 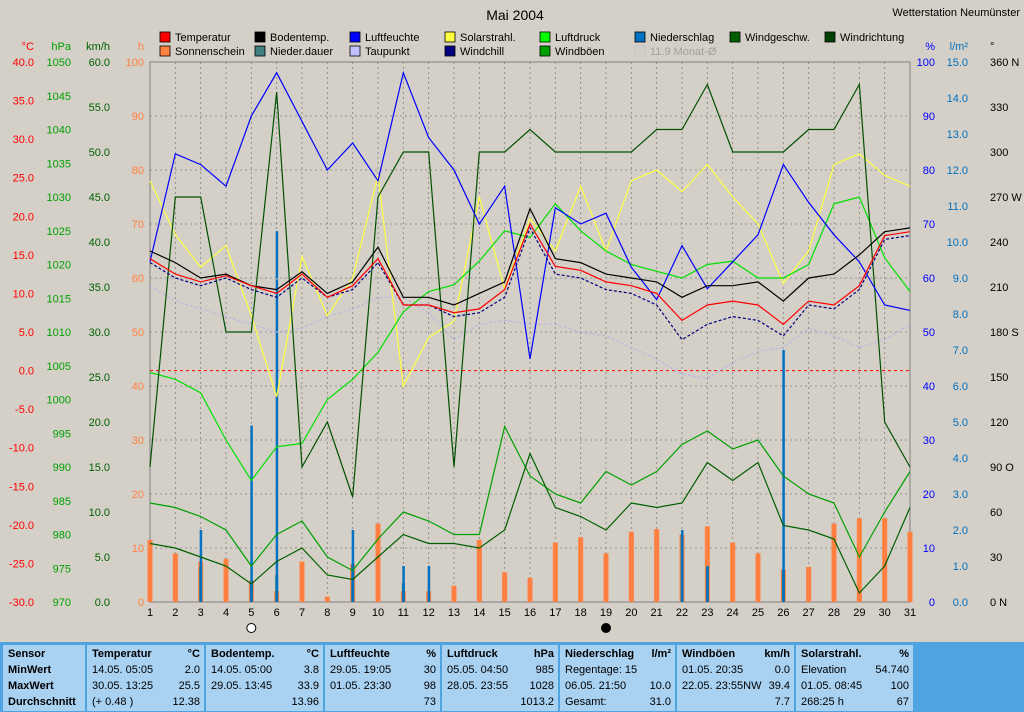 I want to click on axis-tick-wind: 15.0, so click(x=99, y=468).